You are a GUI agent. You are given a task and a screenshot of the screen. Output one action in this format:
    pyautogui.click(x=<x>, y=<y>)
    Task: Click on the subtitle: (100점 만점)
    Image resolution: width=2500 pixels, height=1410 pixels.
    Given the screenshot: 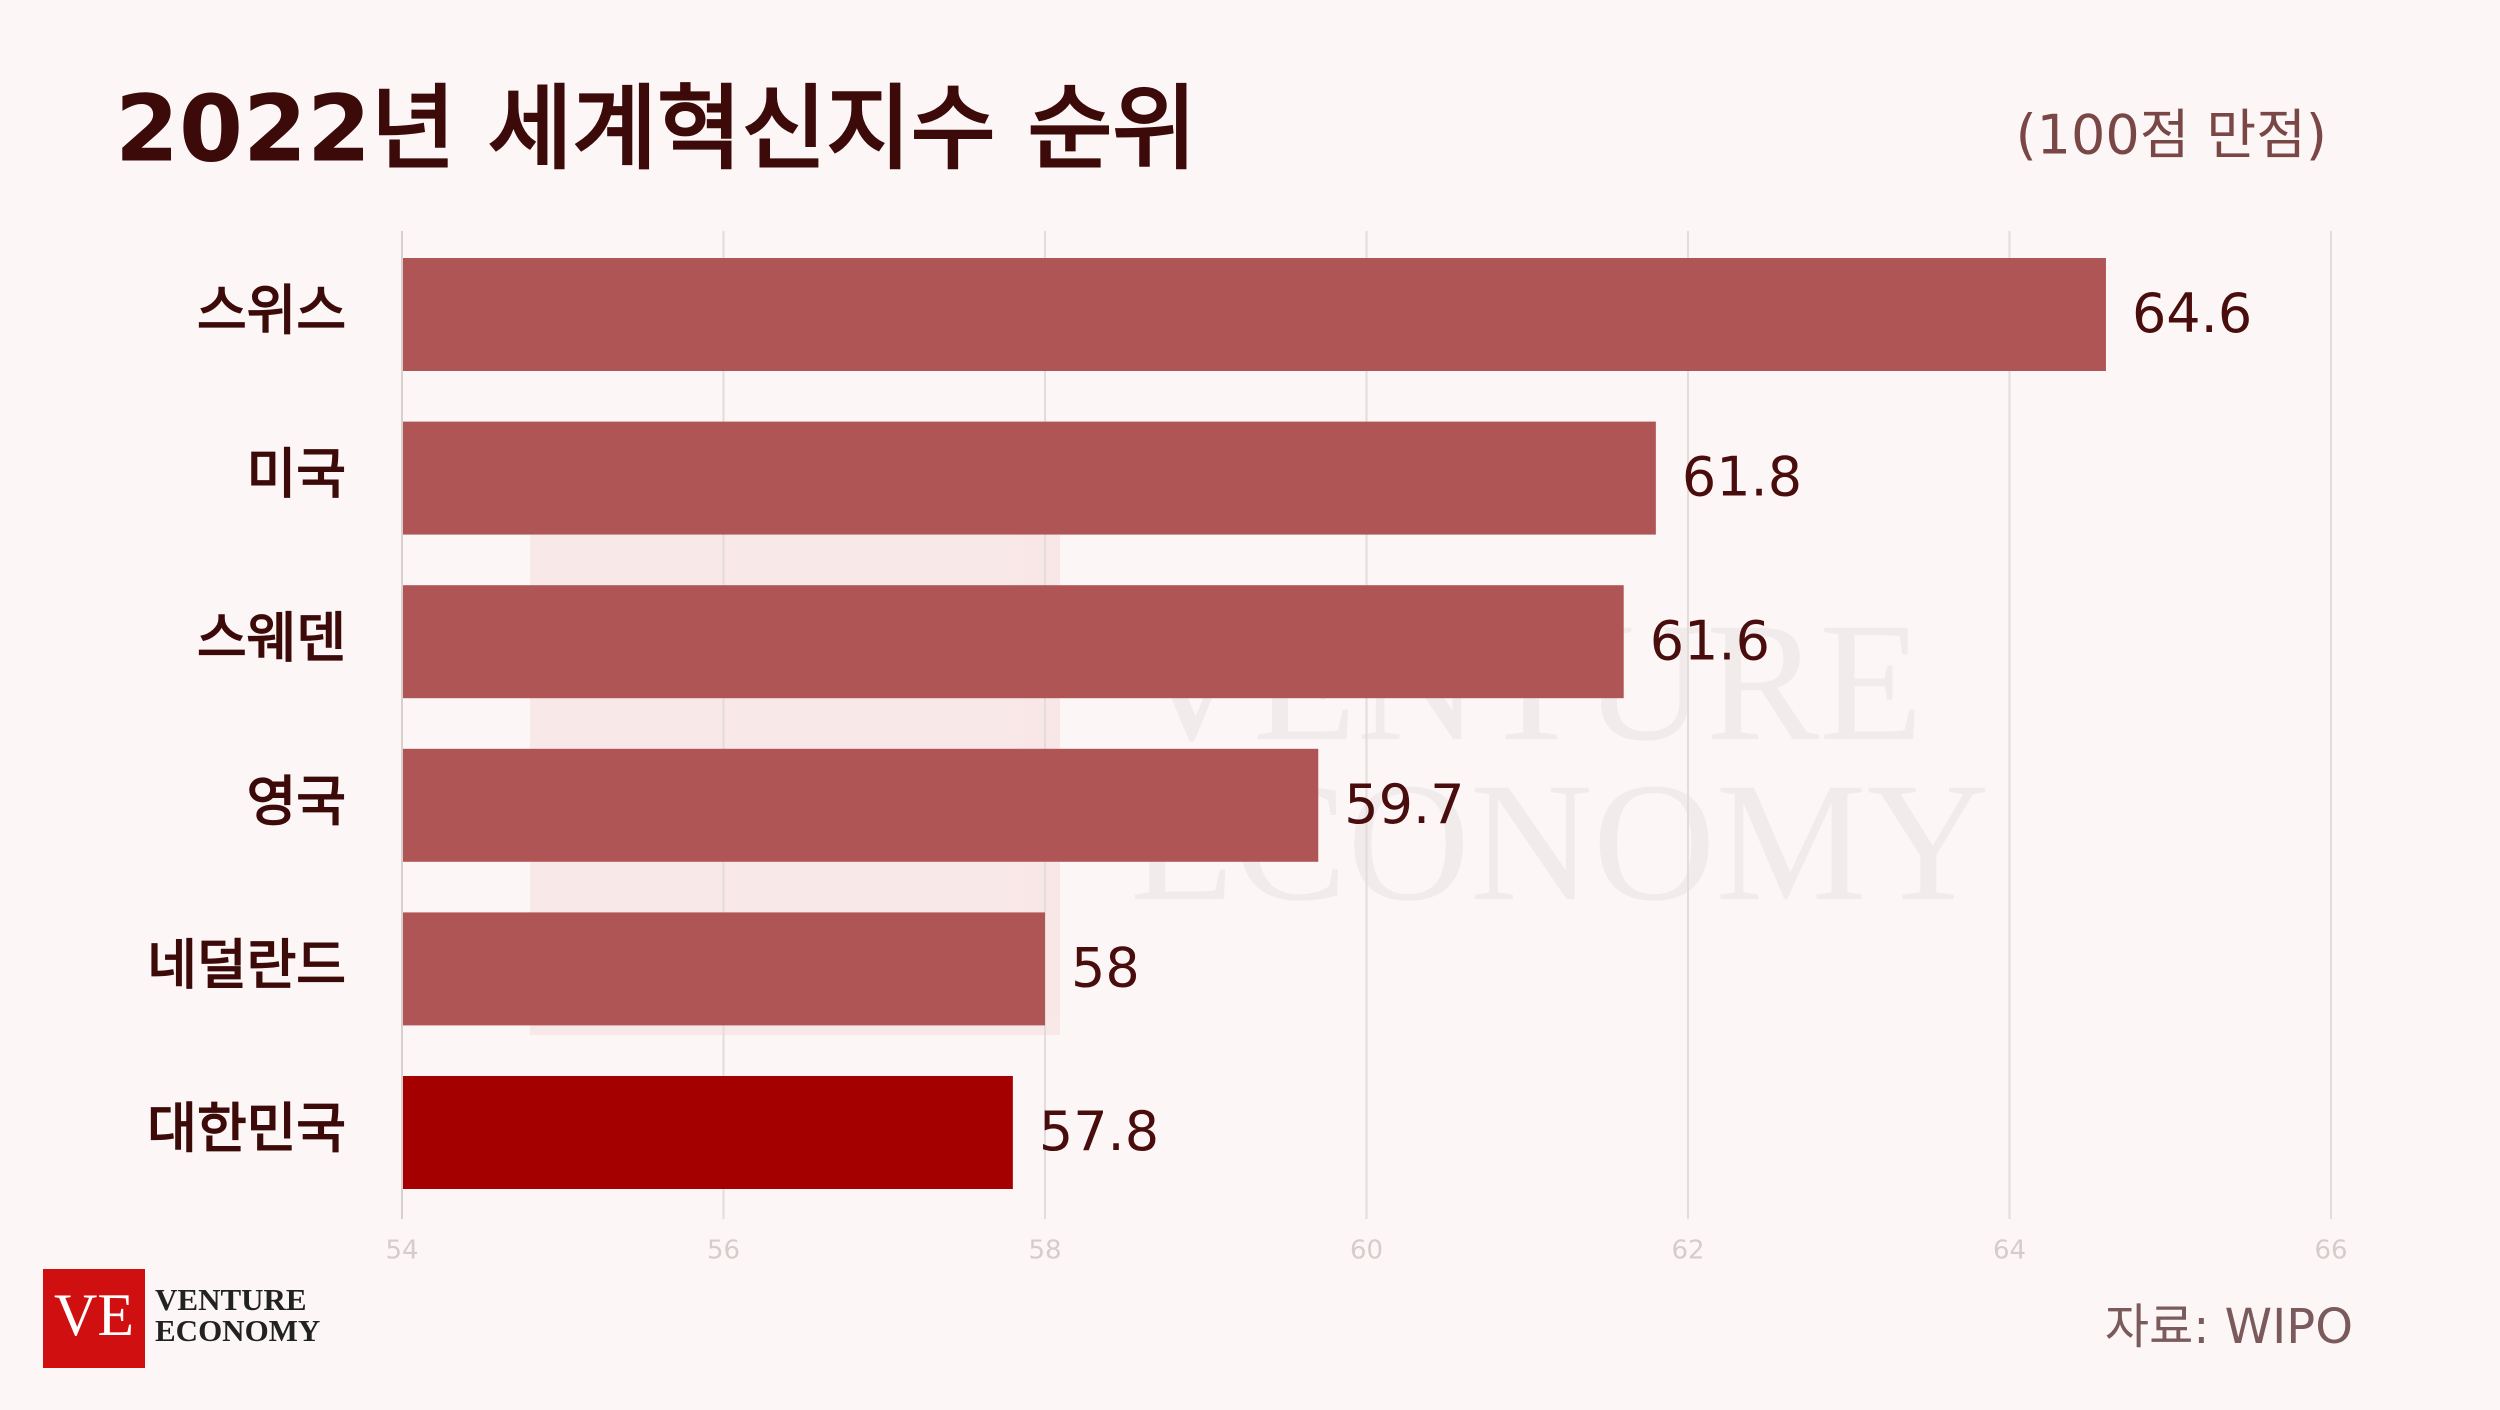 What is the action you would take?
    pyautogui.click(x=2171, y=135)
    